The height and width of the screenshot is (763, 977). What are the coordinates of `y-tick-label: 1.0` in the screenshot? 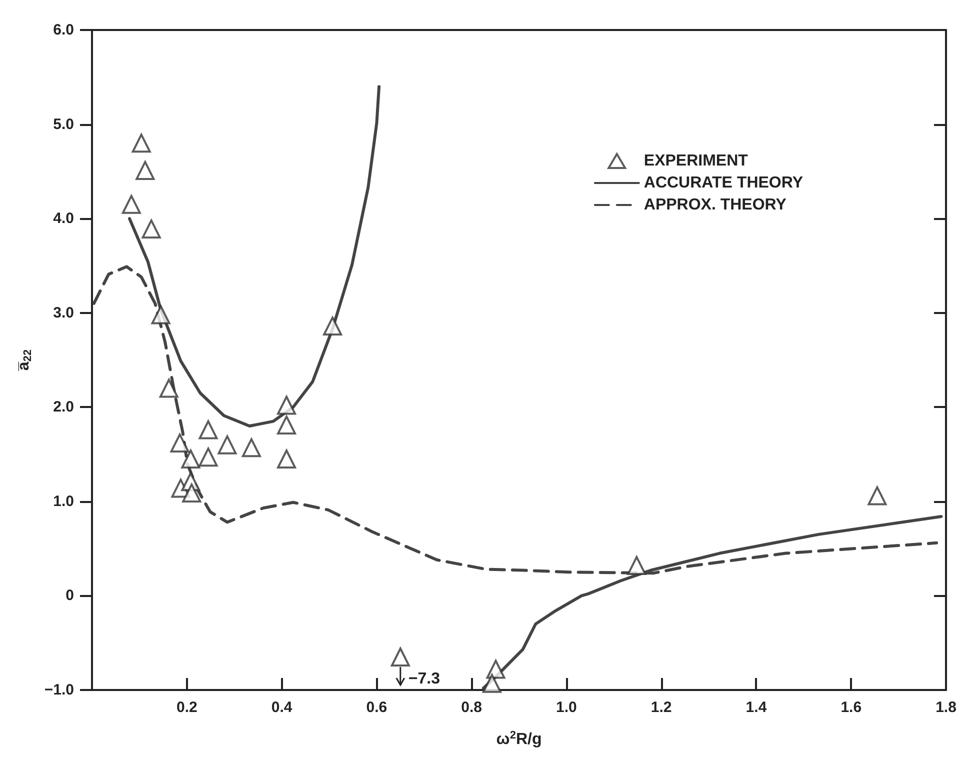 It's located at (63, 501).